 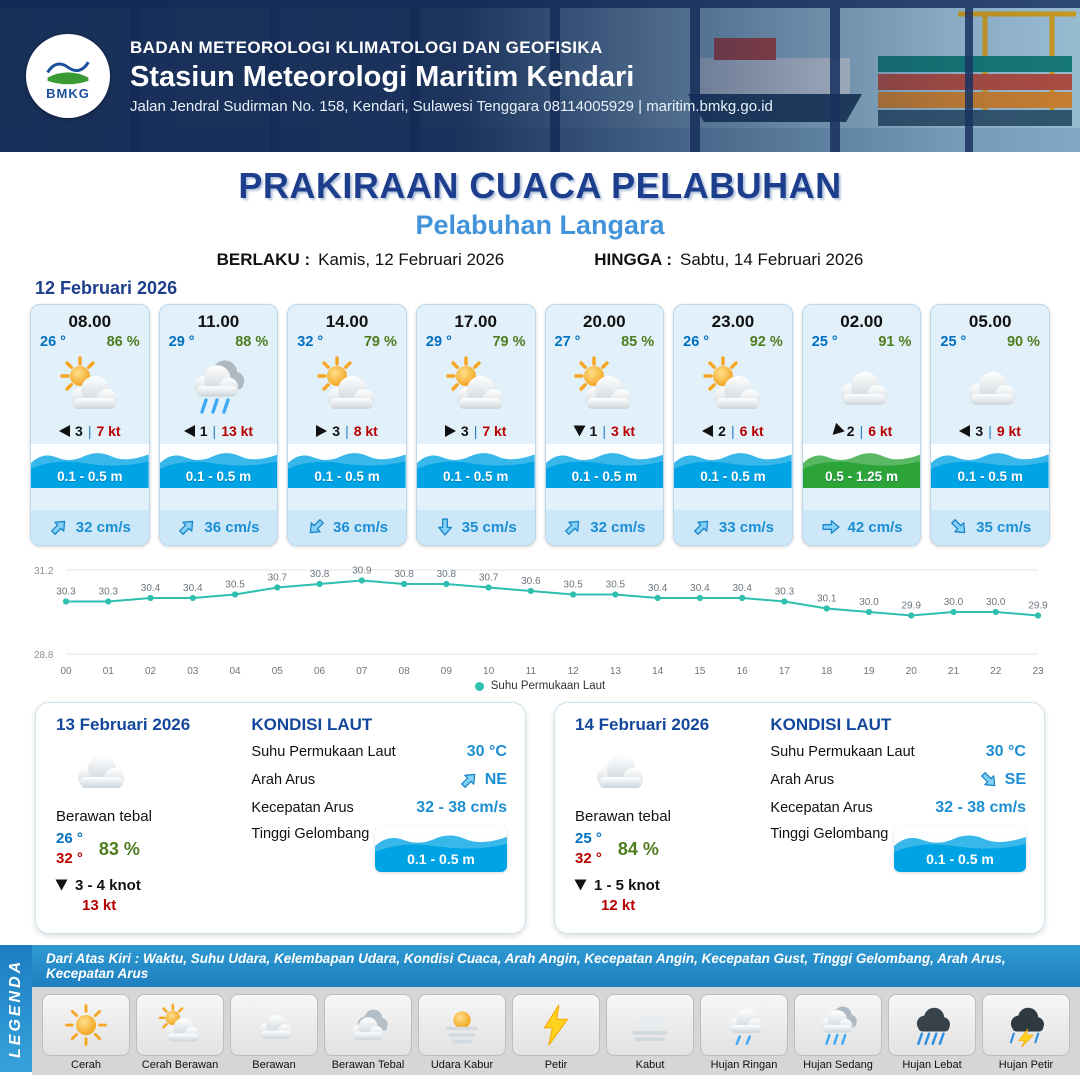 I want to click on svg-text: 12, so click(x=574, y=671).